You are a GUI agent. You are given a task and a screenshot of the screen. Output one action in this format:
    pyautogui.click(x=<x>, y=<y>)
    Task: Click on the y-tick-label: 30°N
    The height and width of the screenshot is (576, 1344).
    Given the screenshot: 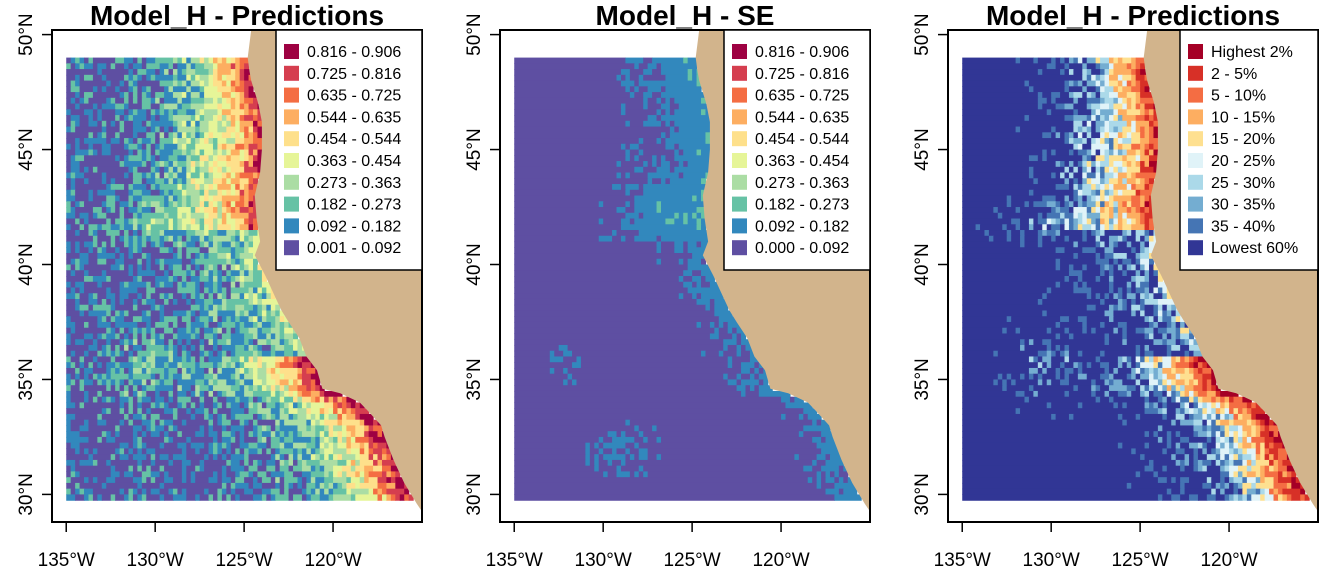 What is the action you would take?
    pyautogui.click(x=922, y=494)
    